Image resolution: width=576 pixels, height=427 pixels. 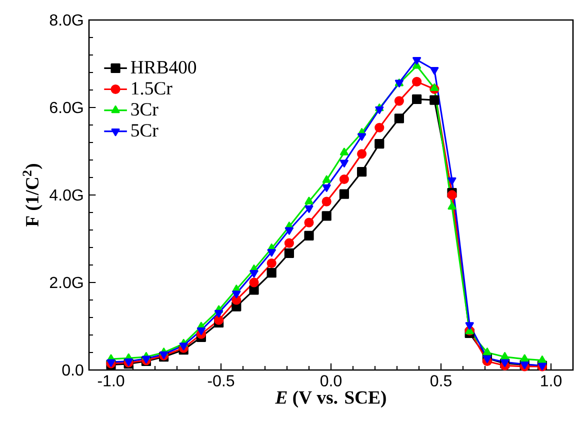 What do you see at coordinates (163, 67) in the screenshot?
I see `legend-label: HRB400` at bounding box center [163, 67].